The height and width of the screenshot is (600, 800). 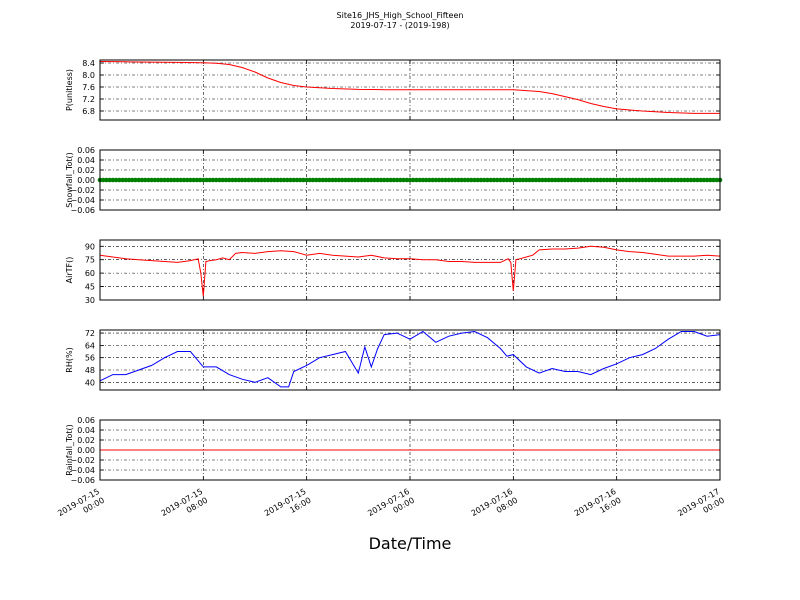 What do you see at coordinates (90, 333) in the screenshot?
I see `y-tick-label: 72` at bounding box center [90, 333].